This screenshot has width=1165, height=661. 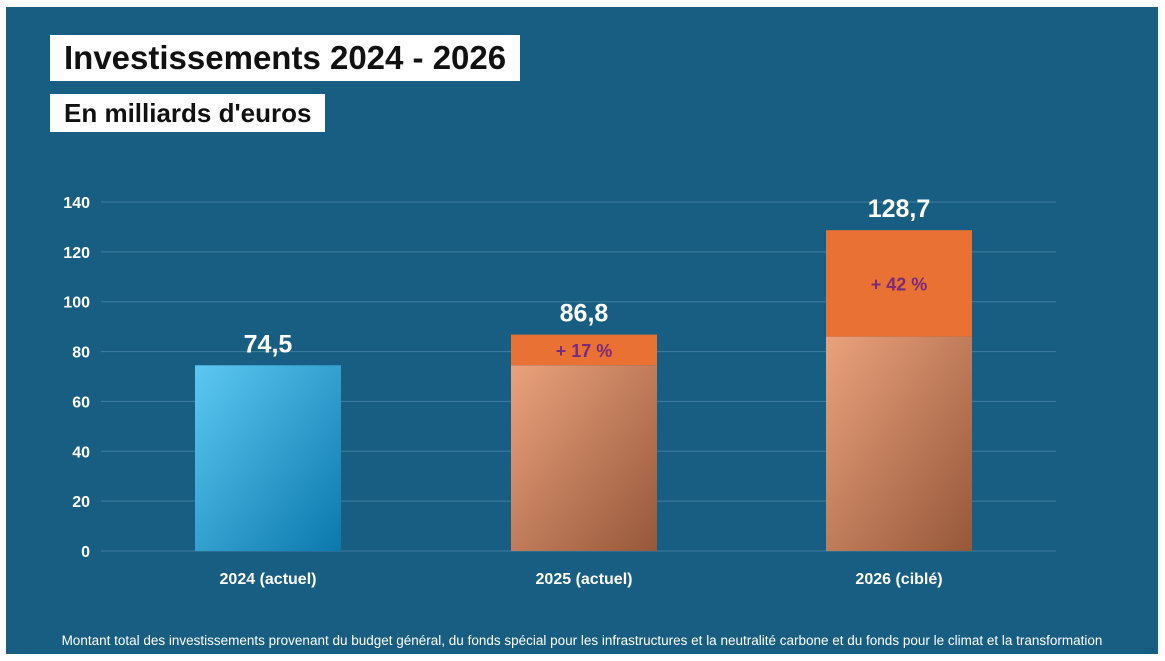 What do you see at coordinates (81, 402) in the screenshot?
I see `y-tick-label: 60` at bounding box center [81, 402].